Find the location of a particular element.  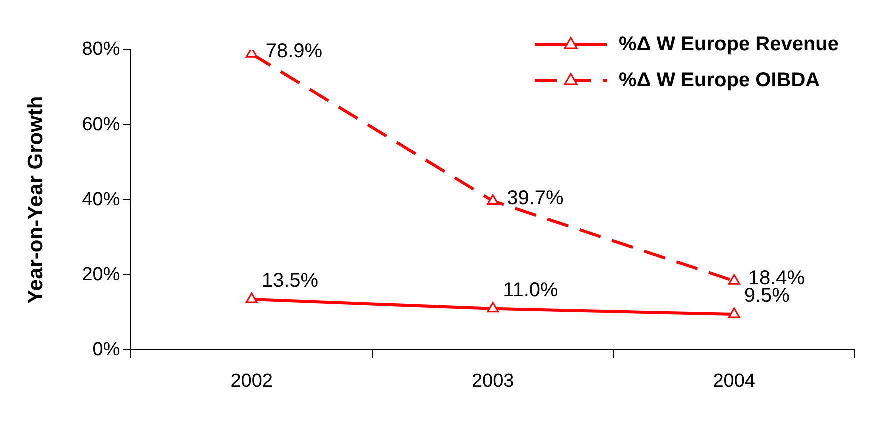

y-tick-label: 60% is located at coordinates (101, 125).